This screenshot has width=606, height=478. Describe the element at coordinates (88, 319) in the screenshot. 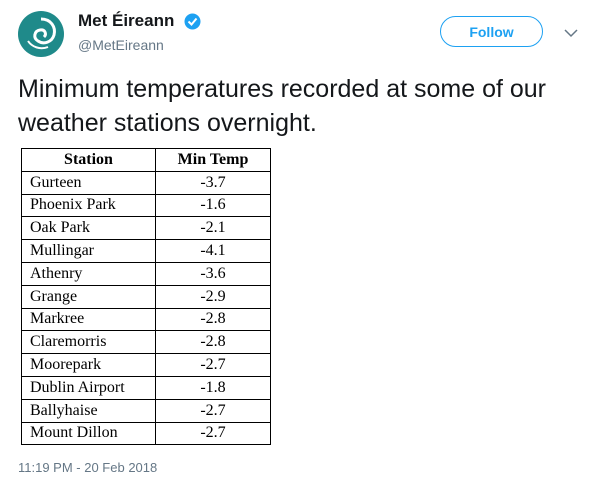

I see `station-cell: Markree` at that location.